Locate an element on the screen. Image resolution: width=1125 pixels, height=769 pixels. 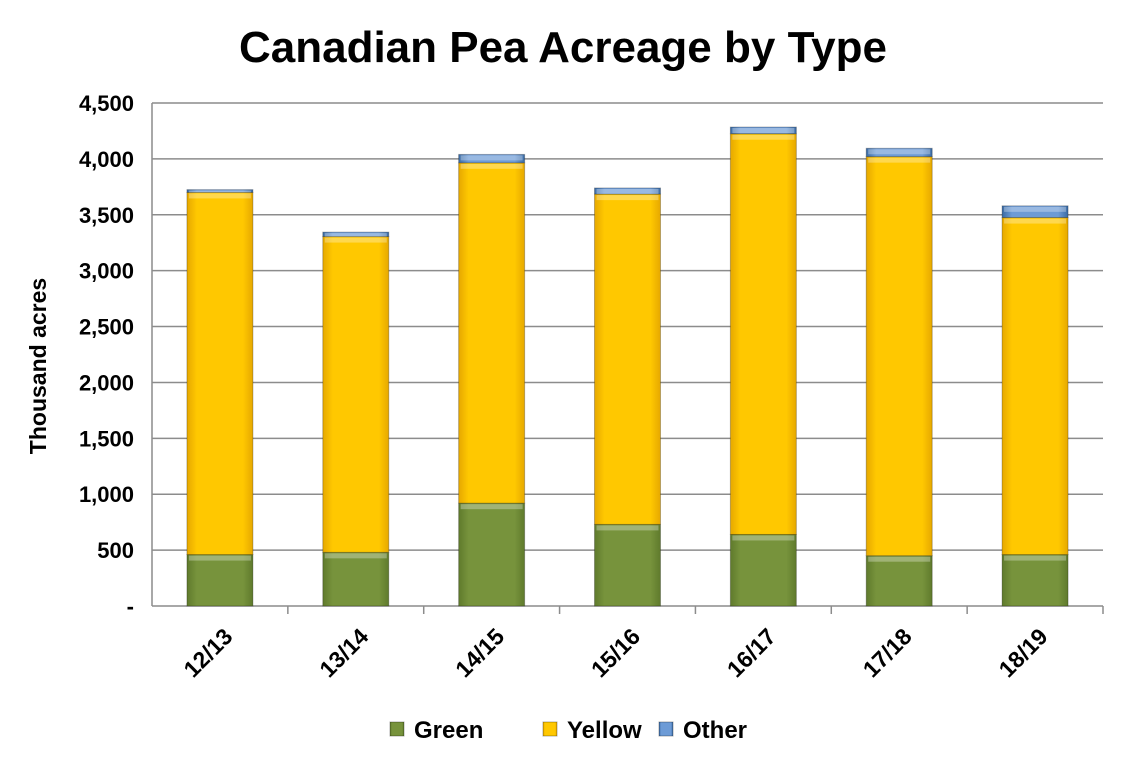
y-tick-label: 2,500 is located at coordinates (106, 327).